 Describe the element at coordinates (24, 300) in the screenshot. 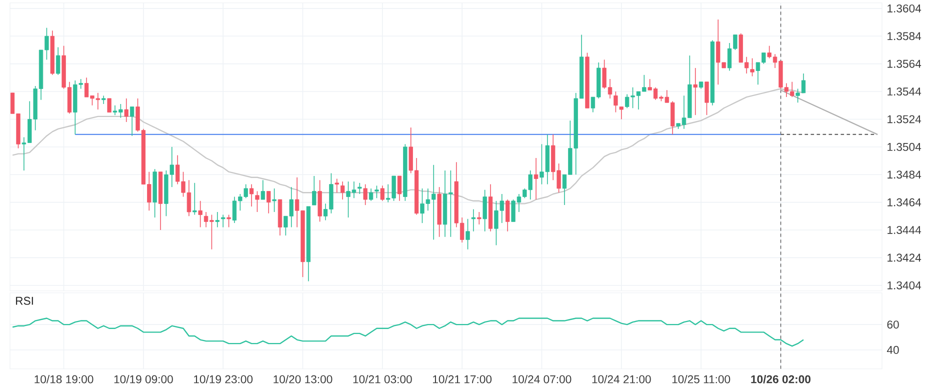

I see `chart-title: RSI` at that location.